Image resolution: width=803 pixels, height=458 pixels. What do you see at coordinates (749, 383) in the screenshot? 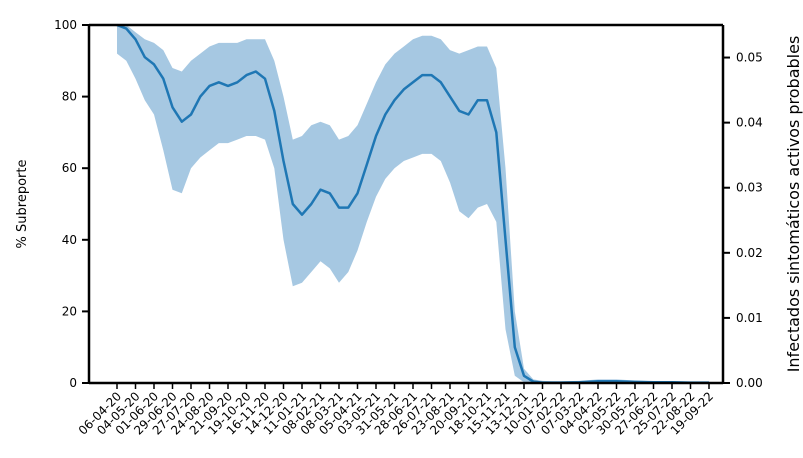
I see `ytick-right-label: 0.00` at bounding box center [749, 383].